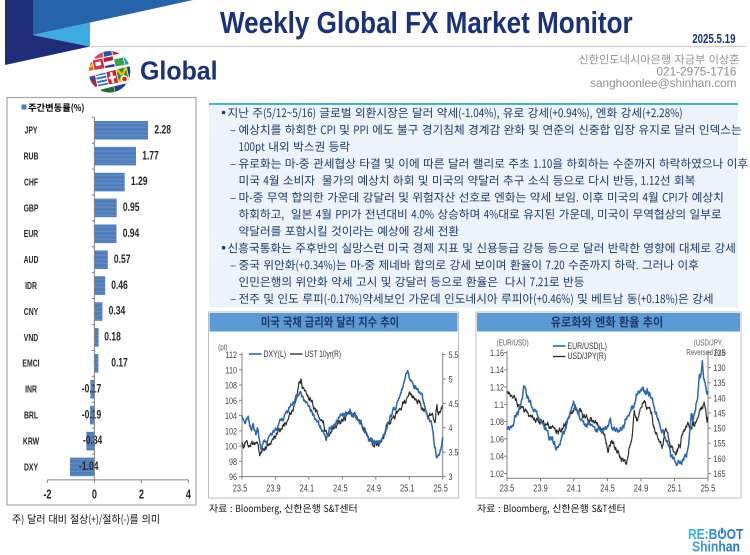  Describe the element at coordinates (587, 356) in the screenshot. I see `svg-text: USD/JPY(R)` at that location.